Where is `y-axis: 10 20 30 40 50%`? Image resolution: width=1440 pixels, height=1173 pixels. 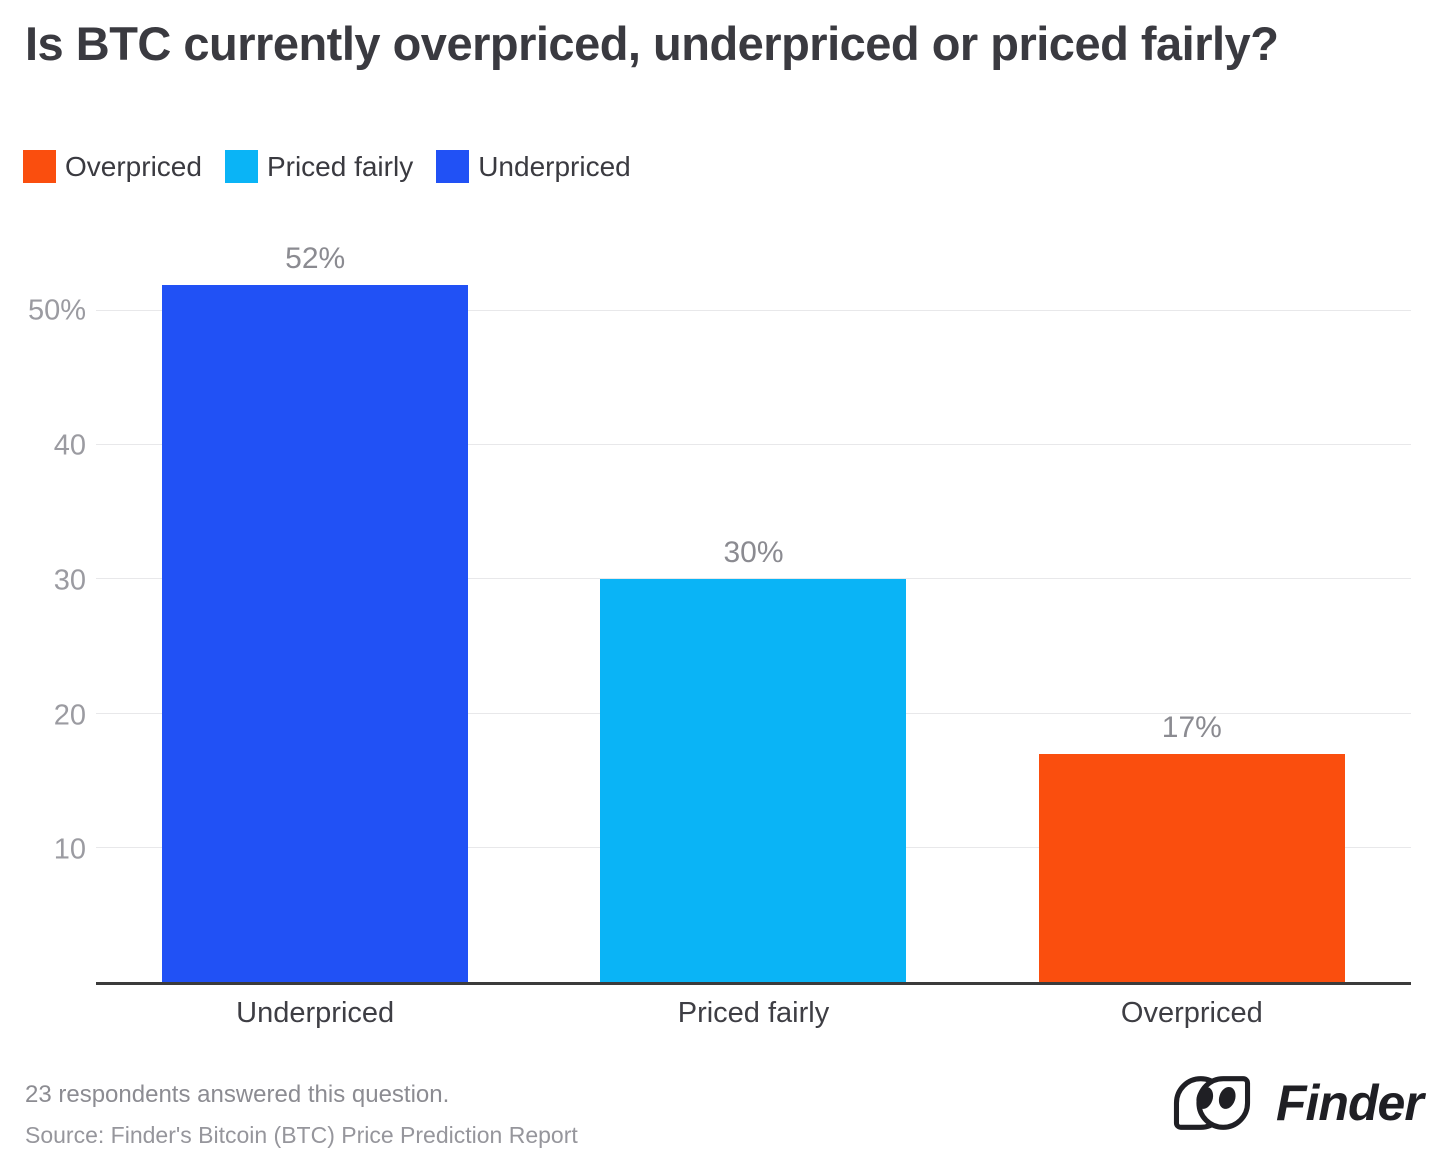
y-axis: 10 20 30 40 50% is located at coordinates (43, 614).